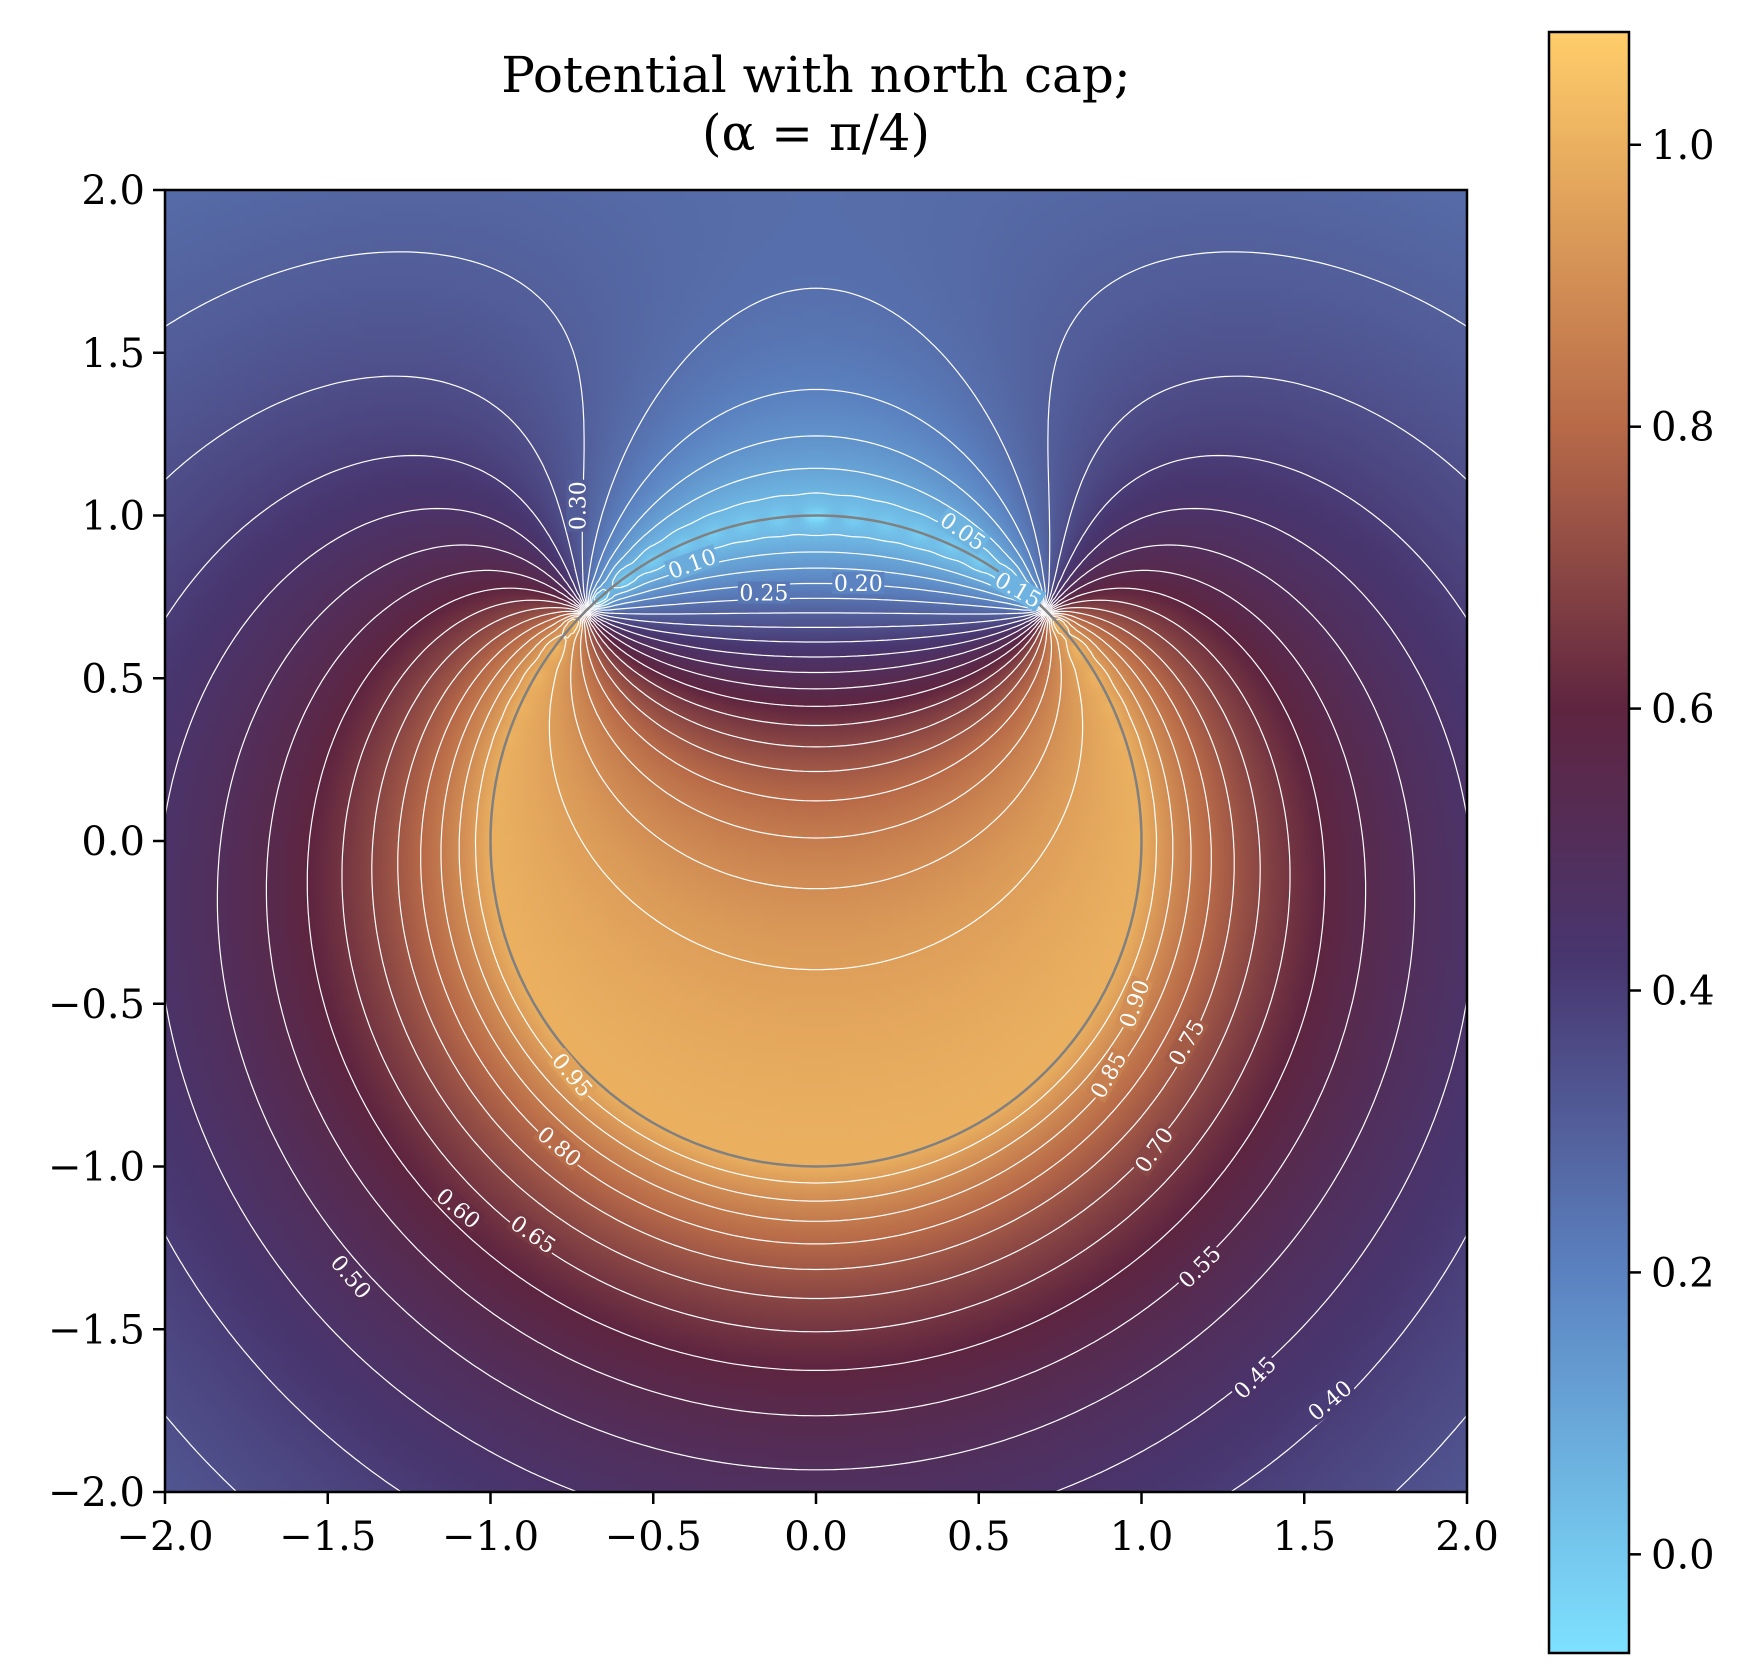  What do you see at coordinates (164, 1537) in the screenshot?
I see `x-tick-label: −2.0` at bounding box center [164, 1537].